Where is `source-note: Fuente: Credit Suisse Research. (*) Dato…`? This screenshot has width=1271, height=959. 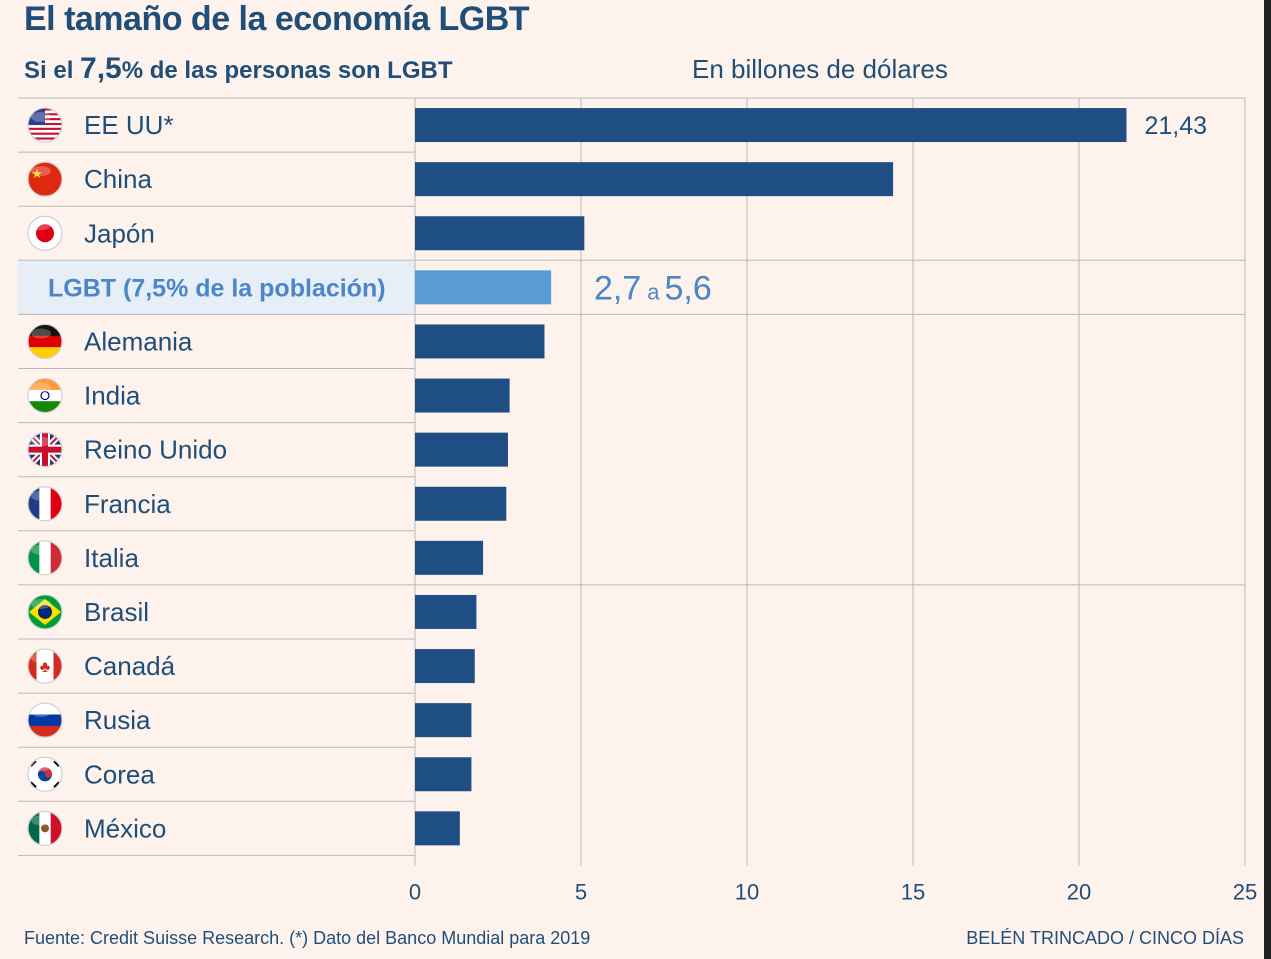 source-note: Fuente: Credit Suisse Research. (*) Dato… is located at coordinates (307, 938).